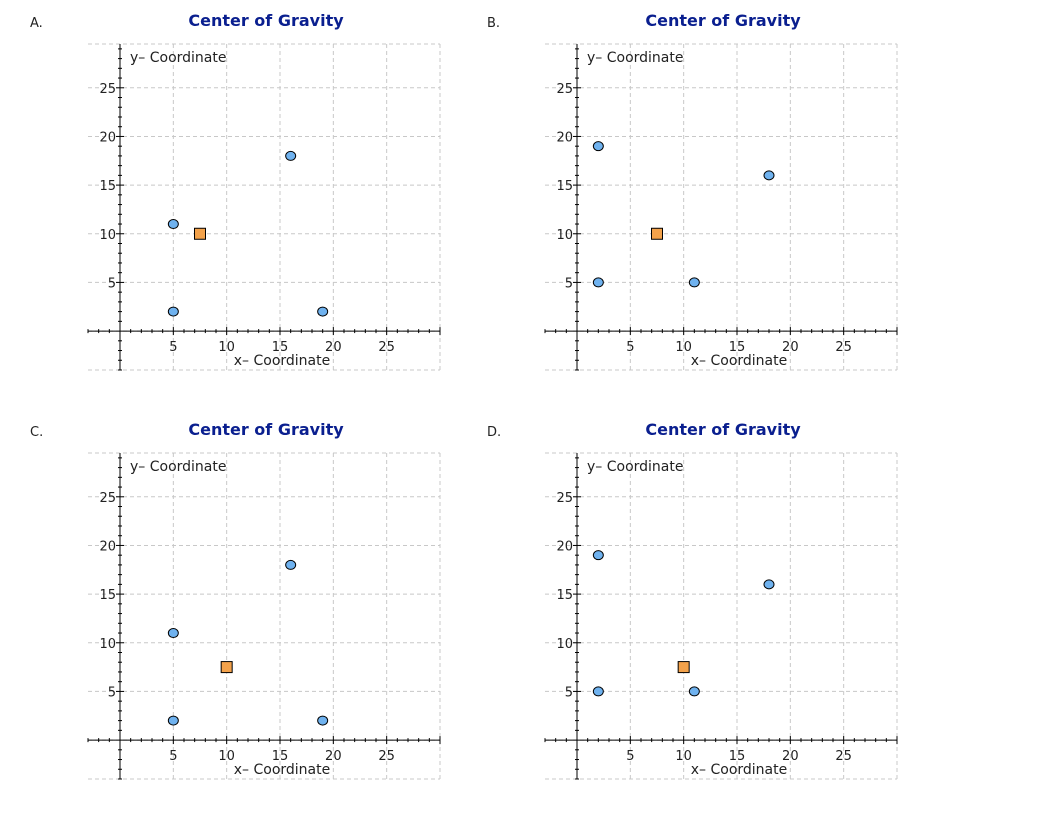 Image resolution: width=1054 pixels, height=815 pixels. Describe the element at coordinates (494, 432) in the screenshot. I see `panel-label: D.` at that location.